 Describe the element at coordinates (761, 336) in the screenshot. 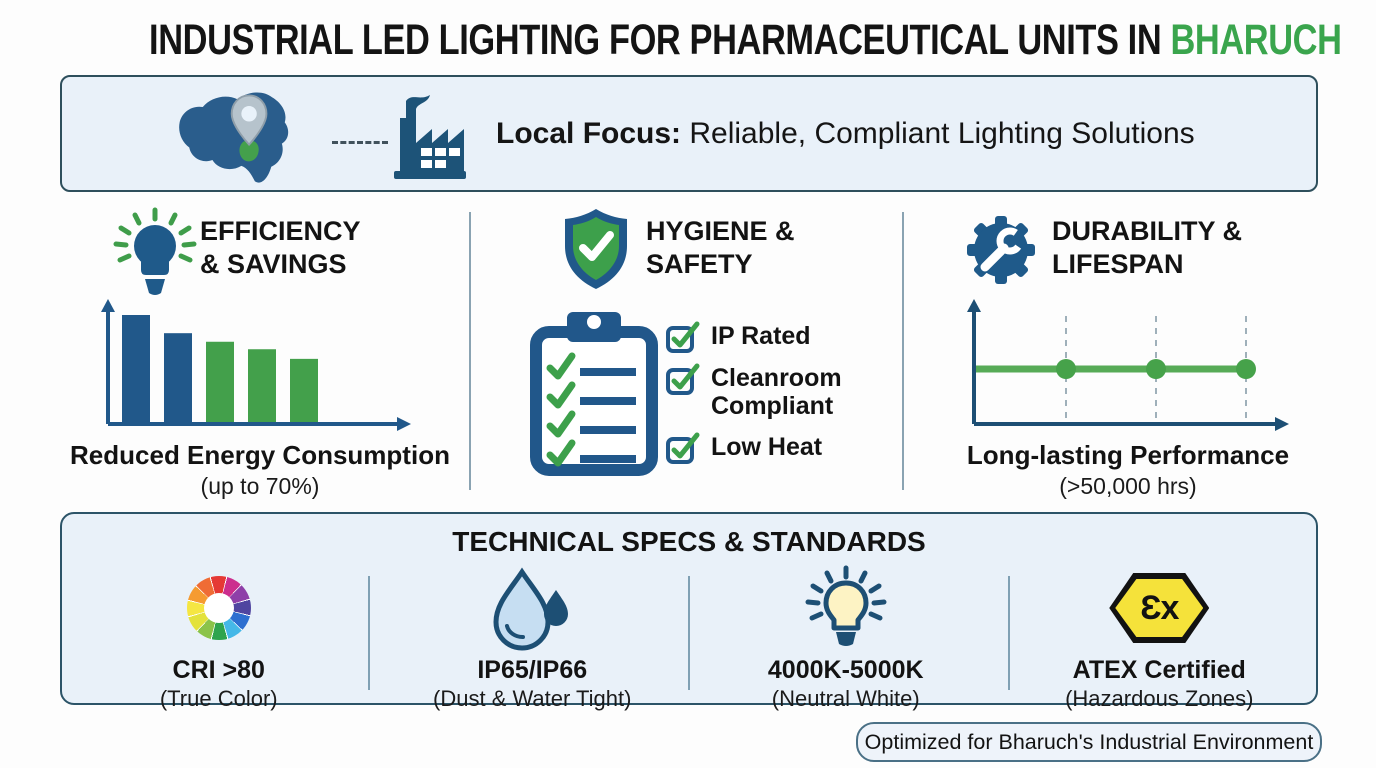

I see `checklist-label: IP Rated` at that location.